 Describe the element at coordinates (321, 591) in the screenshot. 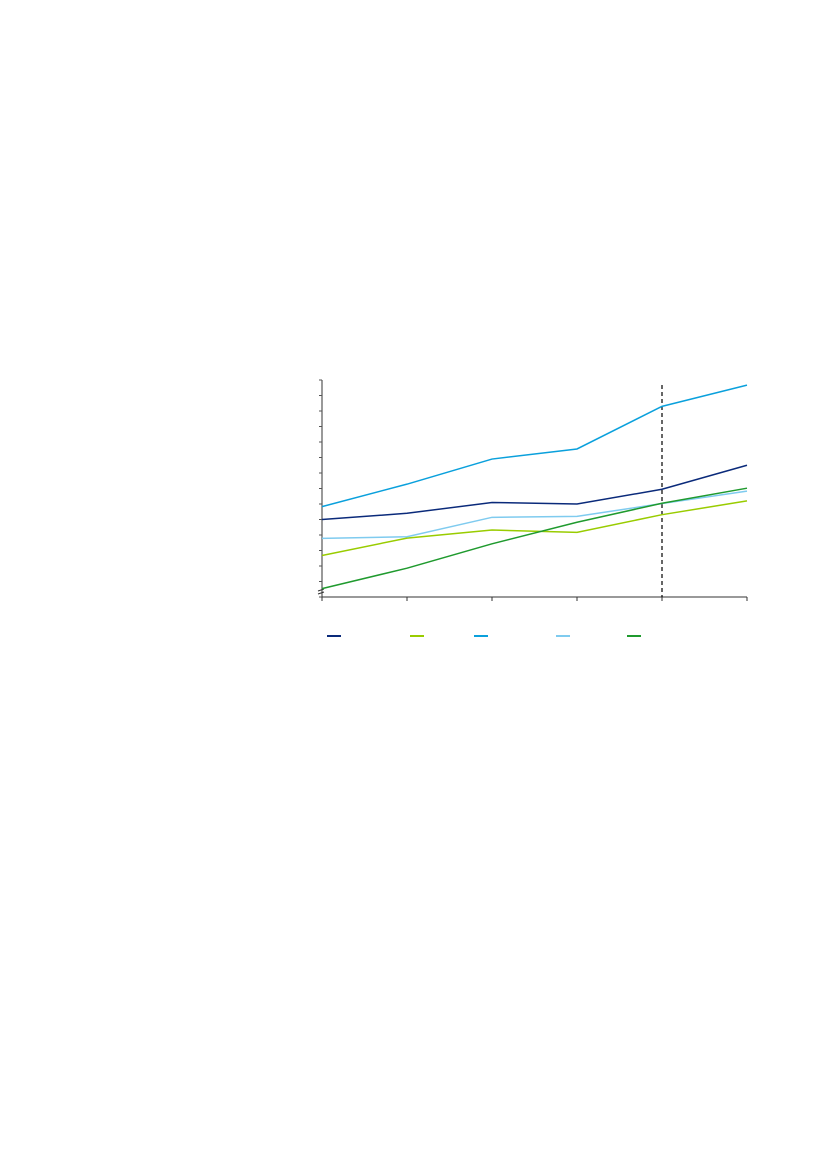

I see `axis-break-mark` at that location.